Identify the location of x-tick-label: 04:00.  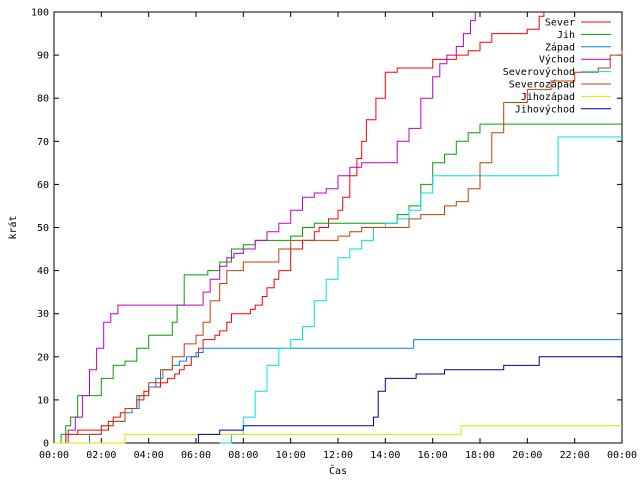
(149, 455).